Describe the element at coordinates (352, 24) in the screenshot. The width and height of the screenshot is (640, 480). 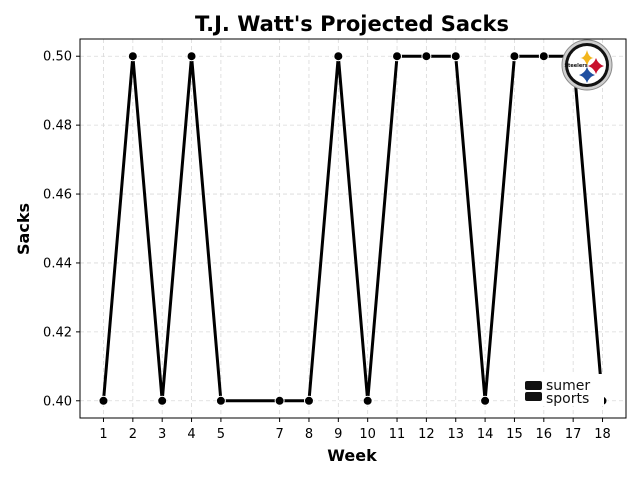
I see `chart-title: T.J. Watt's Projected Sacks` at that location.